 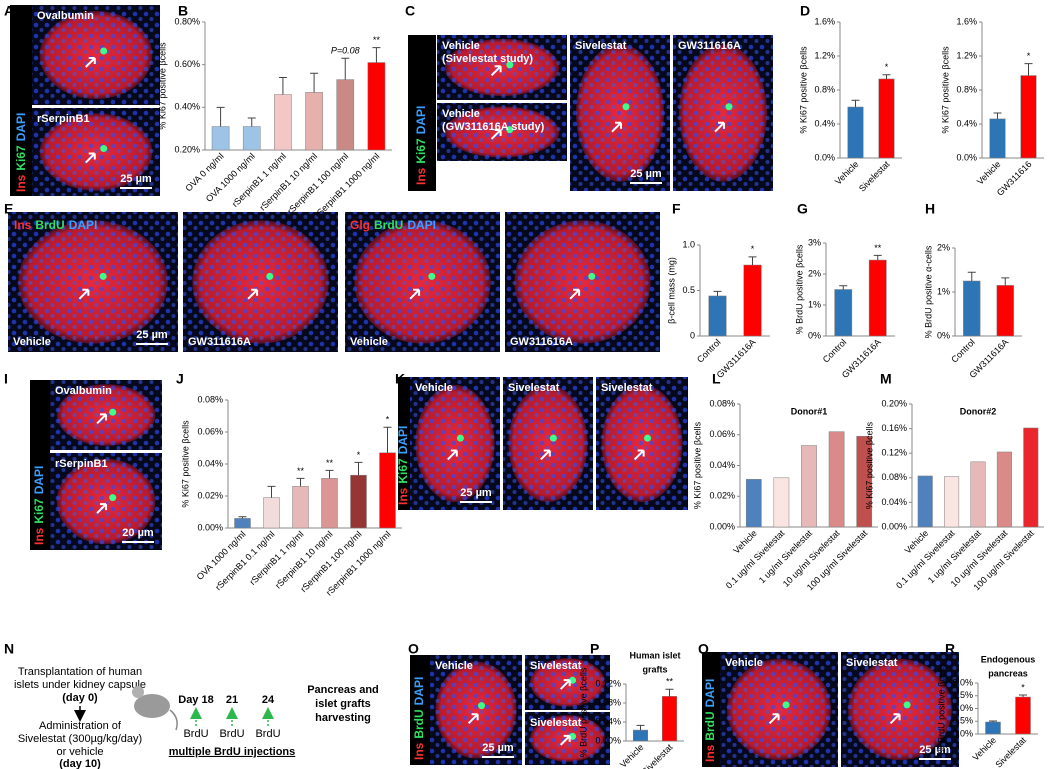 What do you see at coordinates (676, 209) in the screenshot?
I see `panel-letter: F` at bounding box center [676, 209].